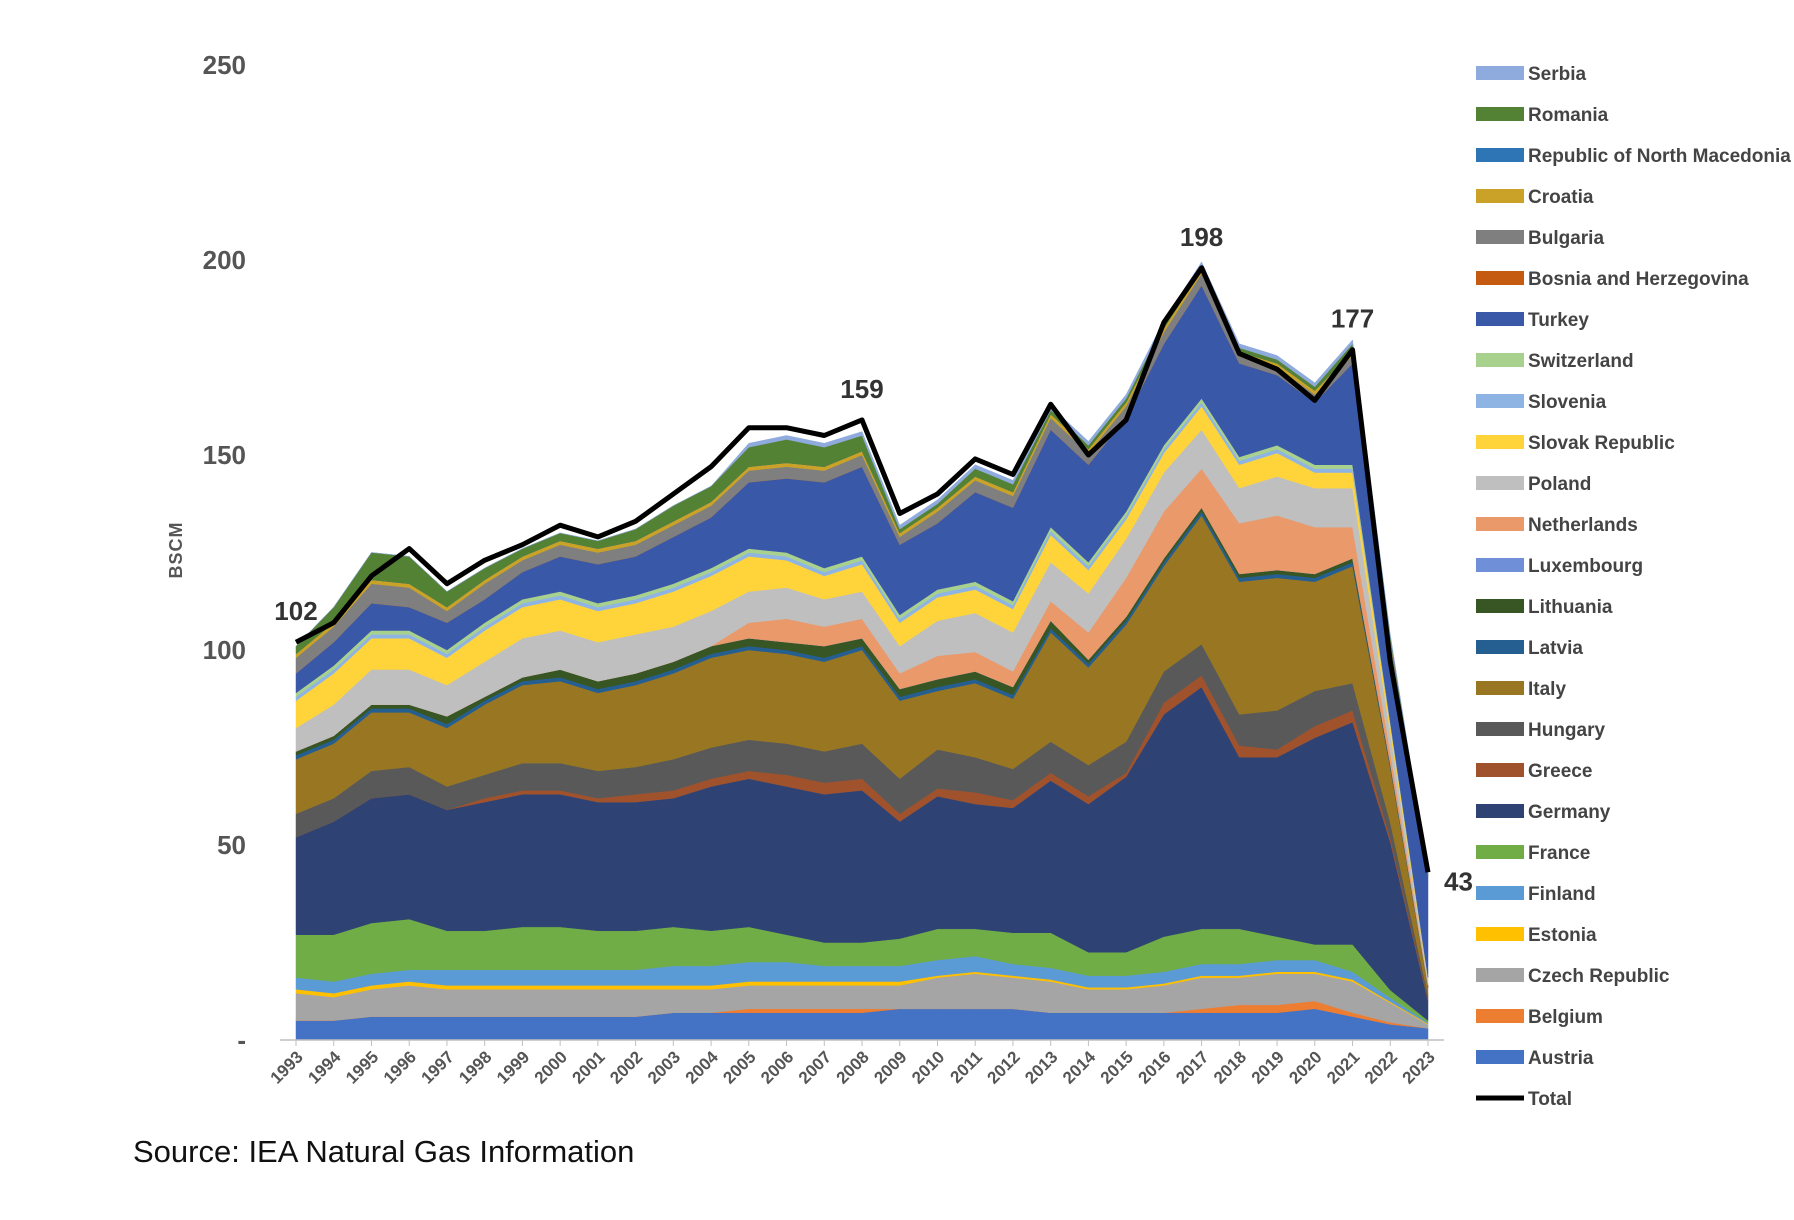 The image size is (1794, 1220). Describe the element at coordinates (1155, 1067) in the screenshot. I see `x-tick-label: 2016` at that location.